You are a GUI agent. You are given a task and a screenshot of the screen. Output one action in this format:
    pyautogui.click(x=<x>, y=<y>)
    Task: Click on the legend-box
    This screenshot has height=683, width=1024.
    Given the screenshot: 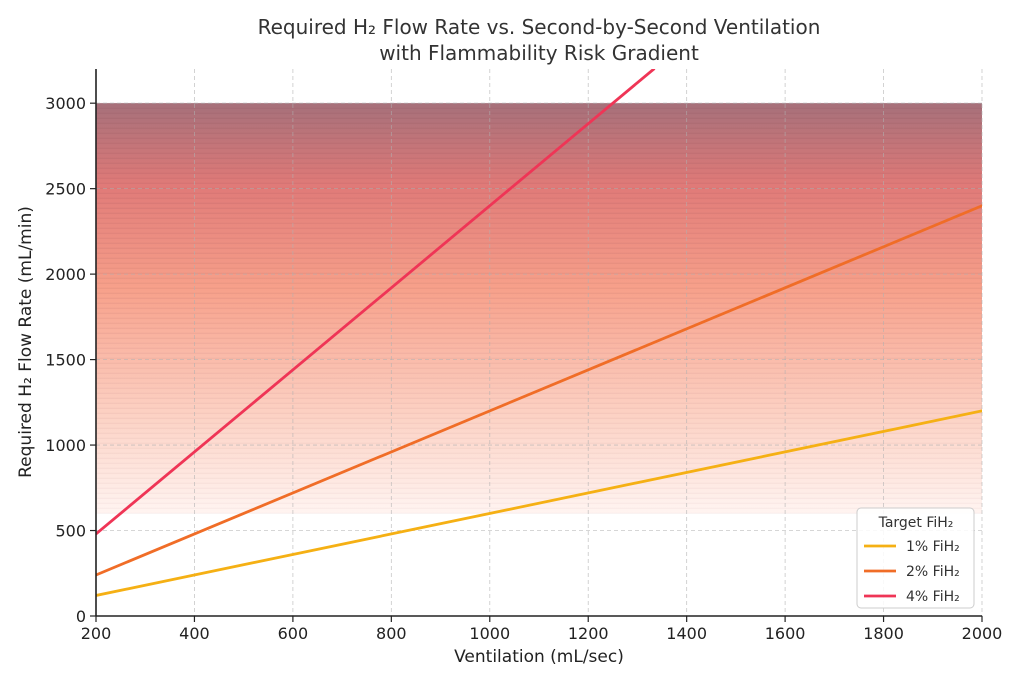 What is the action you would take?
    pyautogui.click(x=915, y=558)
    